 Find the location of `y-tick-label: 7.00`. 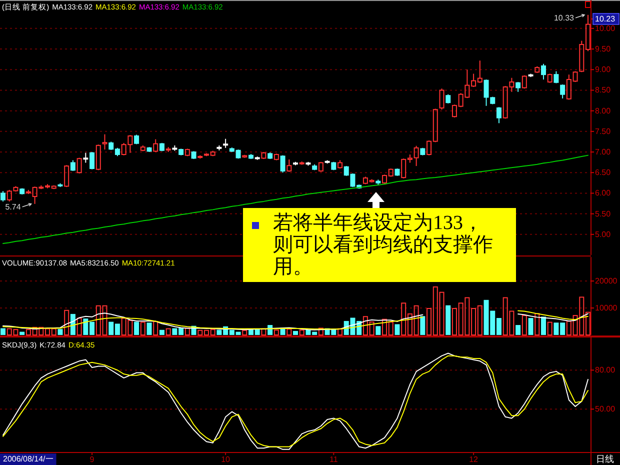

y-tick-label: 7.00 is located at coordinates (603, 152).